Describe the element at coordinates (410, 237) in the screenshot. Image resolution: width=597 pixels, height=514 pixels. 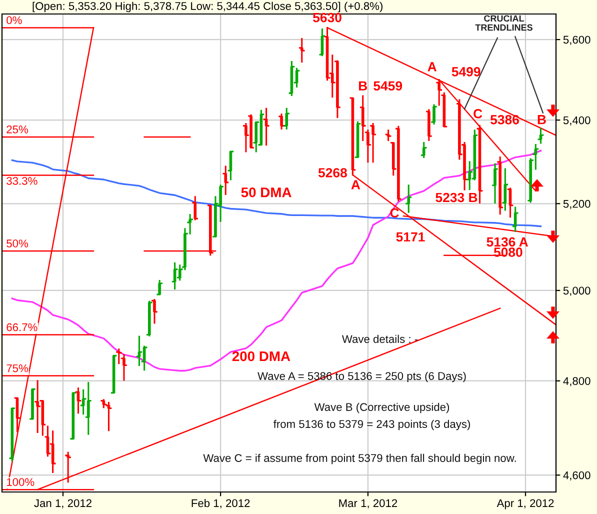
I see `annotation: 5171` at that location.